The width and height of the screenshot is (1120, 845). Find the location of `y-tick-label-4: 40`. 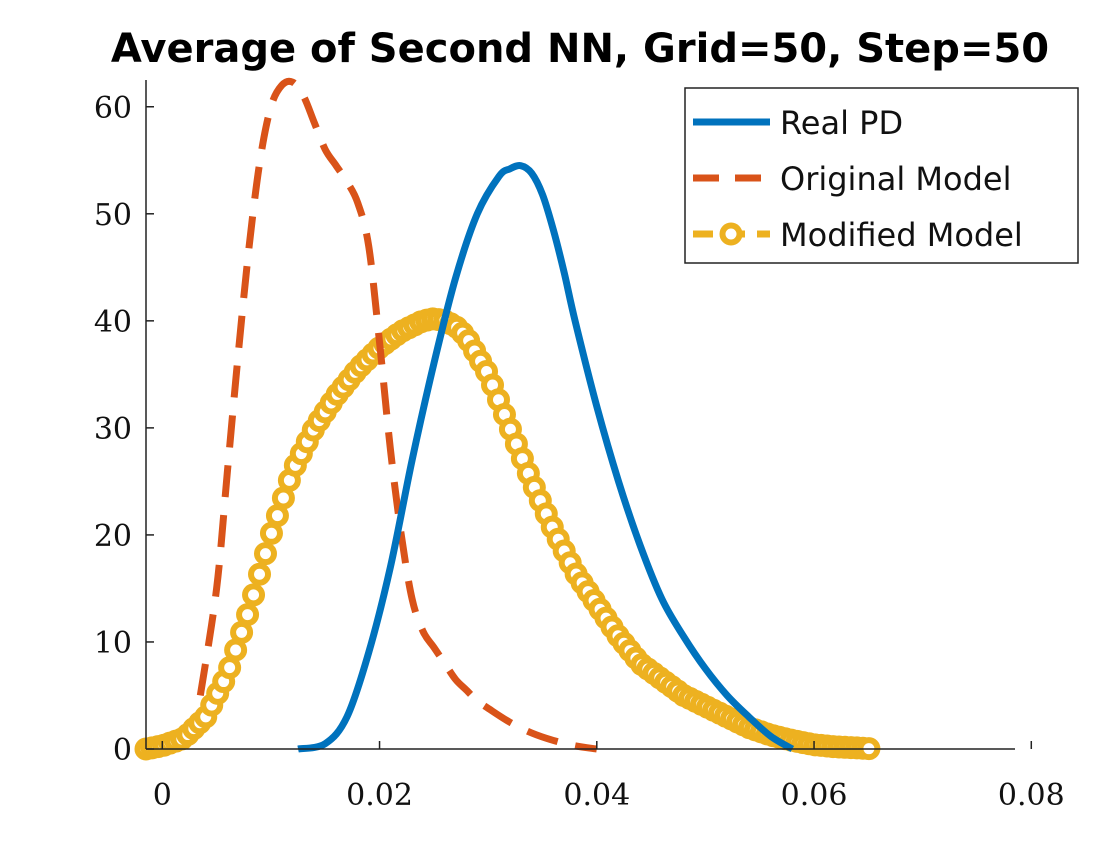

y-tick-label-4: 40 is located at coordinates (113, 322).